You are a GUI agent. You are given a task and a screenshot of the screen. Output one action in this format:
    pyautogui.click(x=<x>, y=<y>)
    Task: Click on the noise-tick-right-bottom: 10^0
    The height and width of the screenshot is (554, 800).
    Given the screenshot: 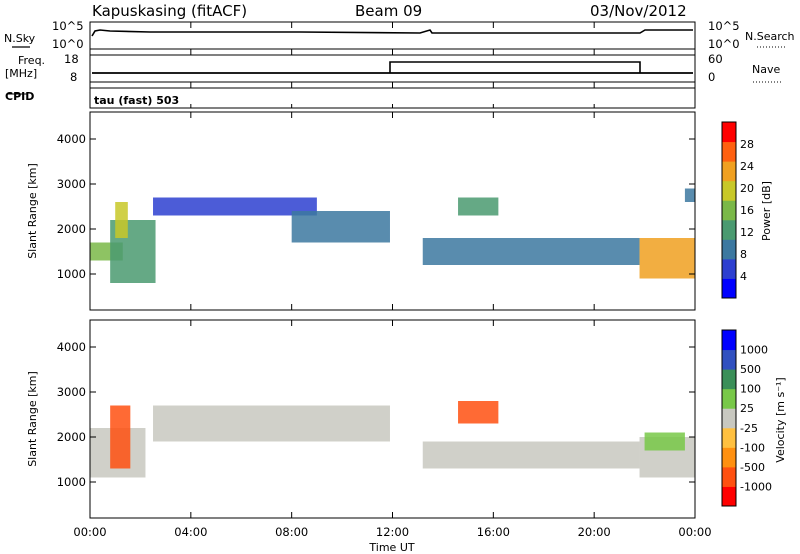 What is the action you would take?
    pyautogui.click(x=724, y=44)
    